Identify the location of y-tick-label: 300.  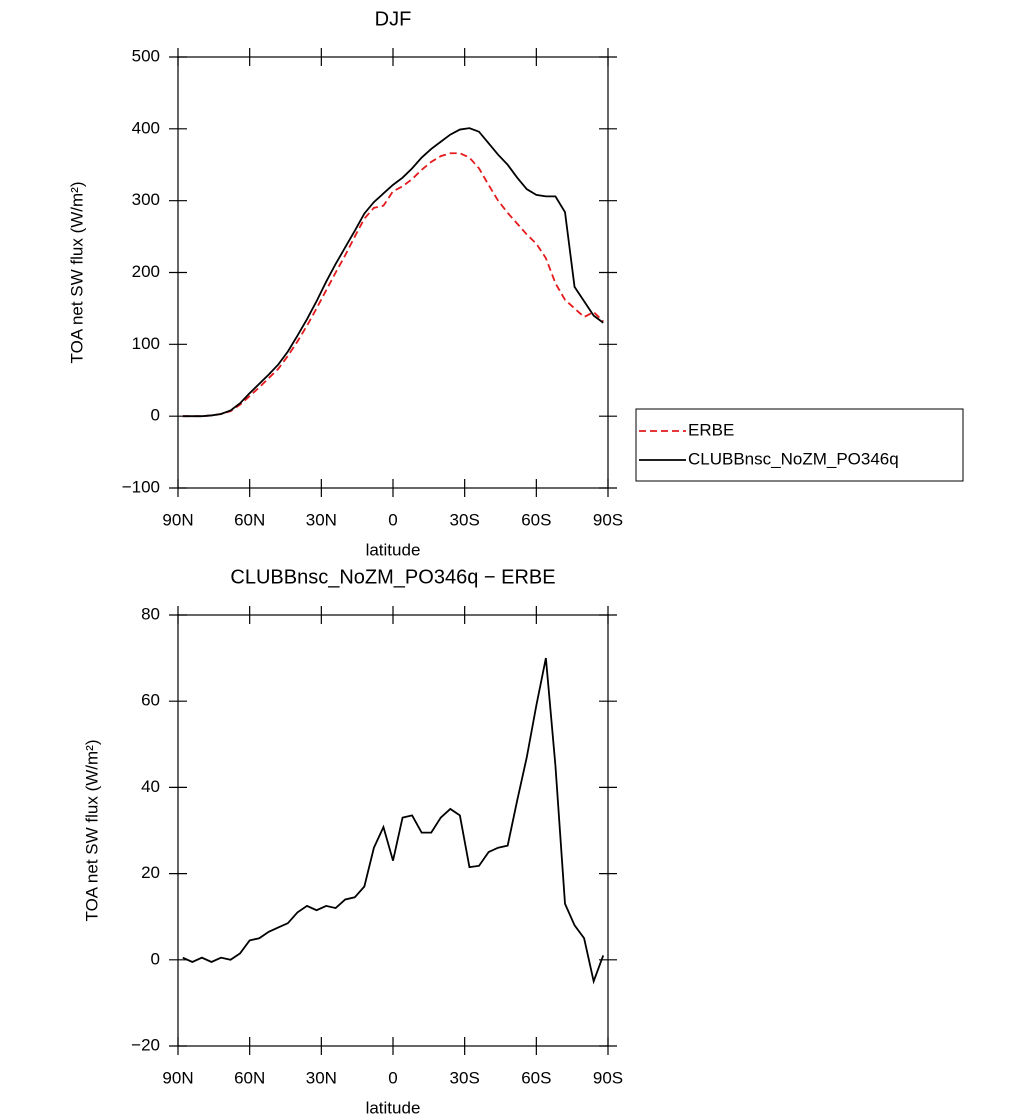
(146, 199).